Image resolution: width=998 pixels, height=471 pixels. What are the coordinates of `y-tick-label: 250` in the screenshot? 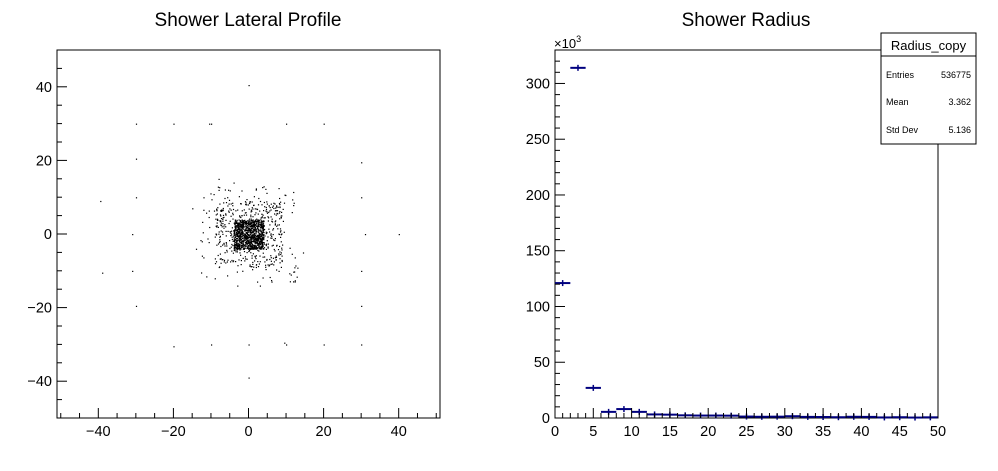 It's located at (538, 140).